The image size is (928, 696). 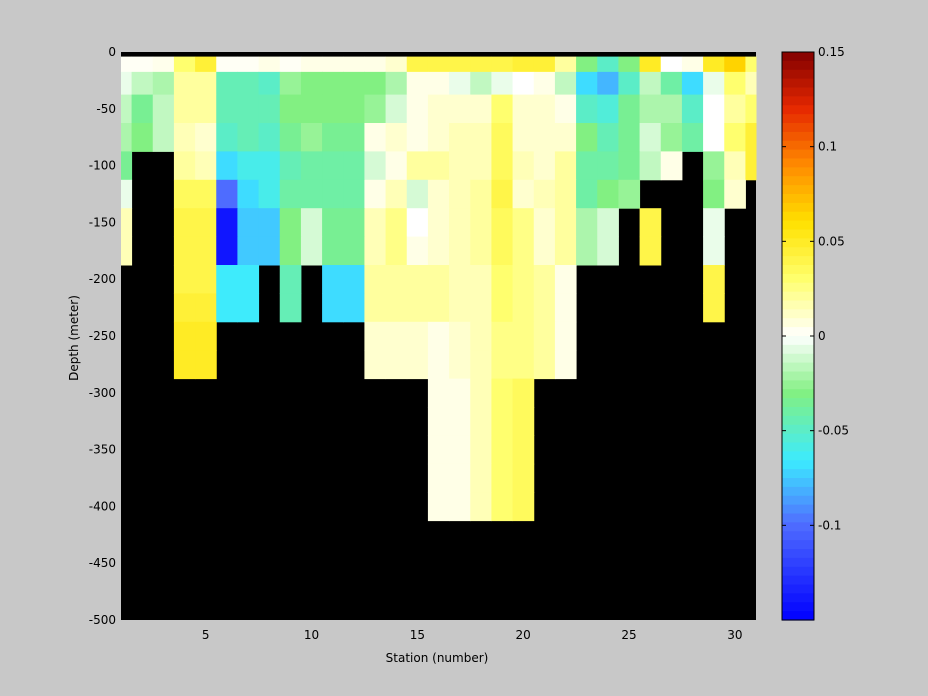 What do you see at coordinates (102, 450) in the screenshot?
I see `y-tick-label: -350` at bounding box center [102, 450].